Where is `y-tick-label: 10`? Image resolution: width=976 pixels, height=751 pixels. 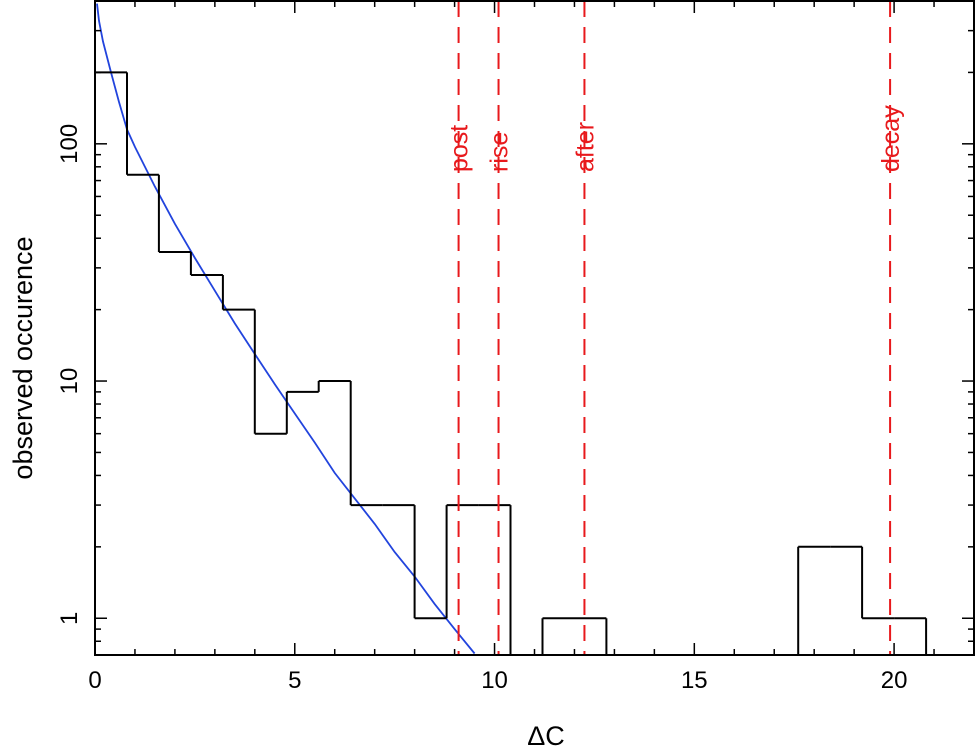
y-tick-label: 10 is located at coordinates (69, 381).